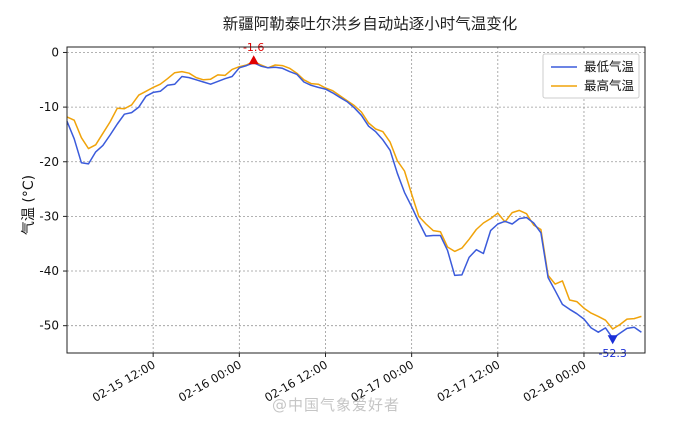  What do you see at coordinates (609, 85) in the screenshot?
I see `legend-label: 最高气温` at bounding box center [609, 85].